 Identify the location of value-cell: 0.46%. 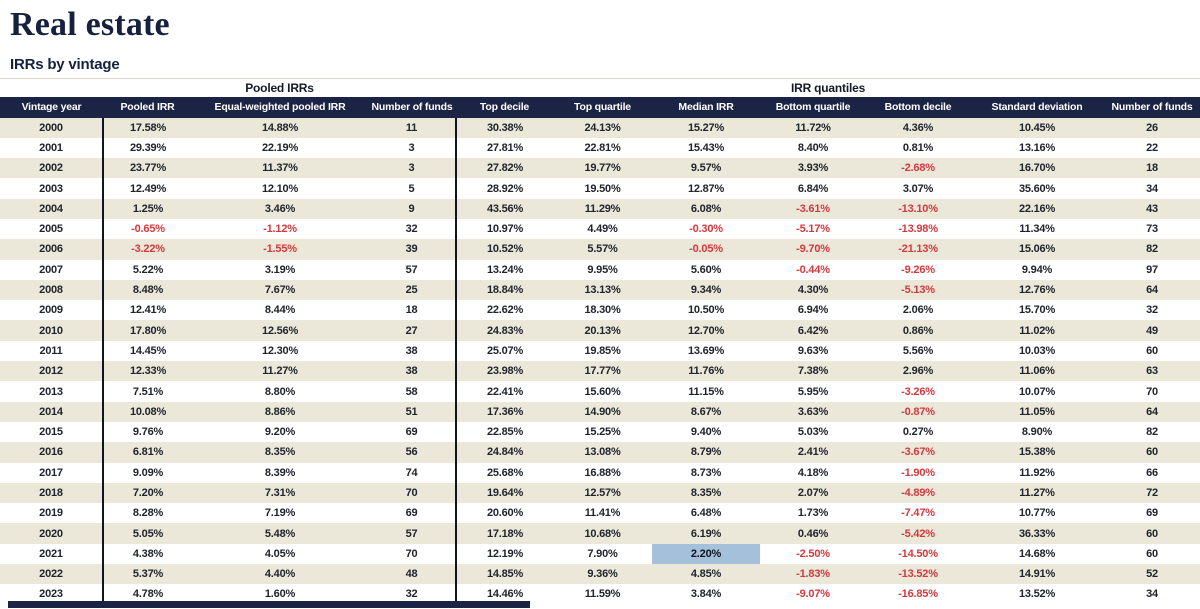
(813, 533).